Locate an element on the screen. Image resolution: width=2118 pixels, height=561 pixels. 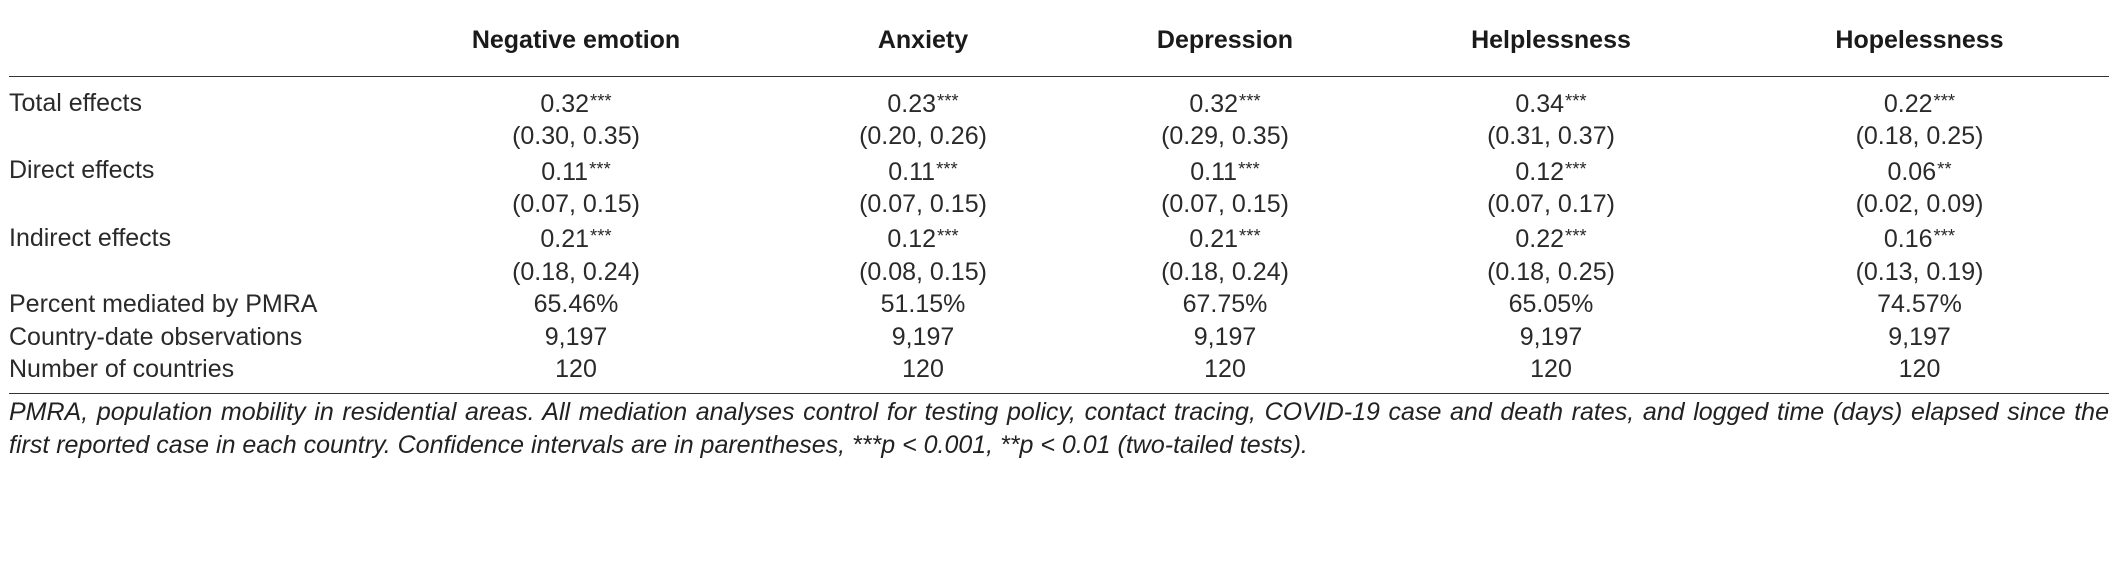
cell-value: 74.57% is located at coordinates (1919, 304).